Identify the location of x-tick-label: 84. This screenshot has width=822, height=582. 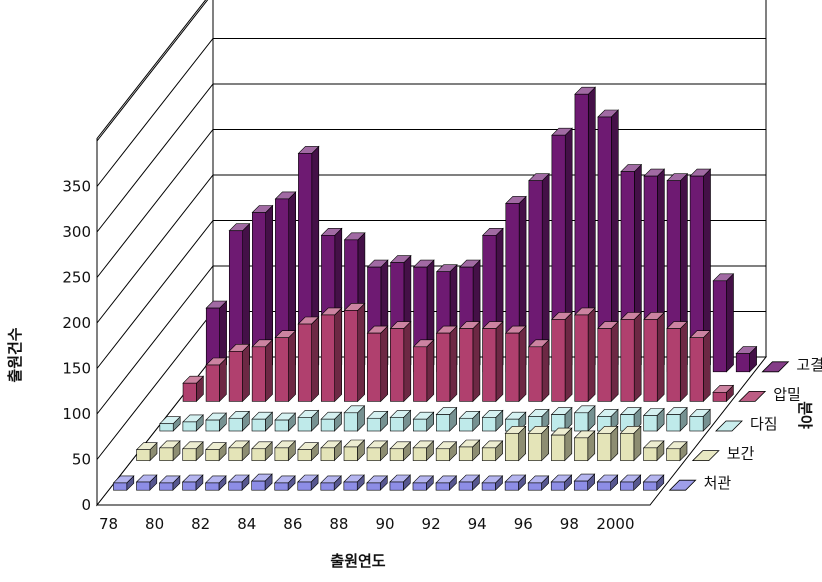
(246, 524).